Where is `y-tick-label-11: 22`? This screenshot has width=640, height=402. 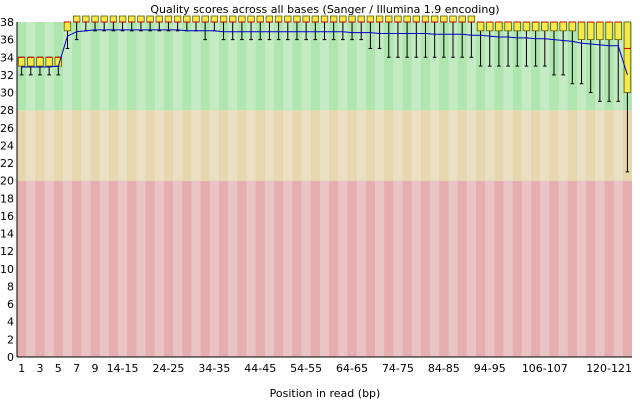 y-tick-label-11: 22 is located at coordinates (7, 163).